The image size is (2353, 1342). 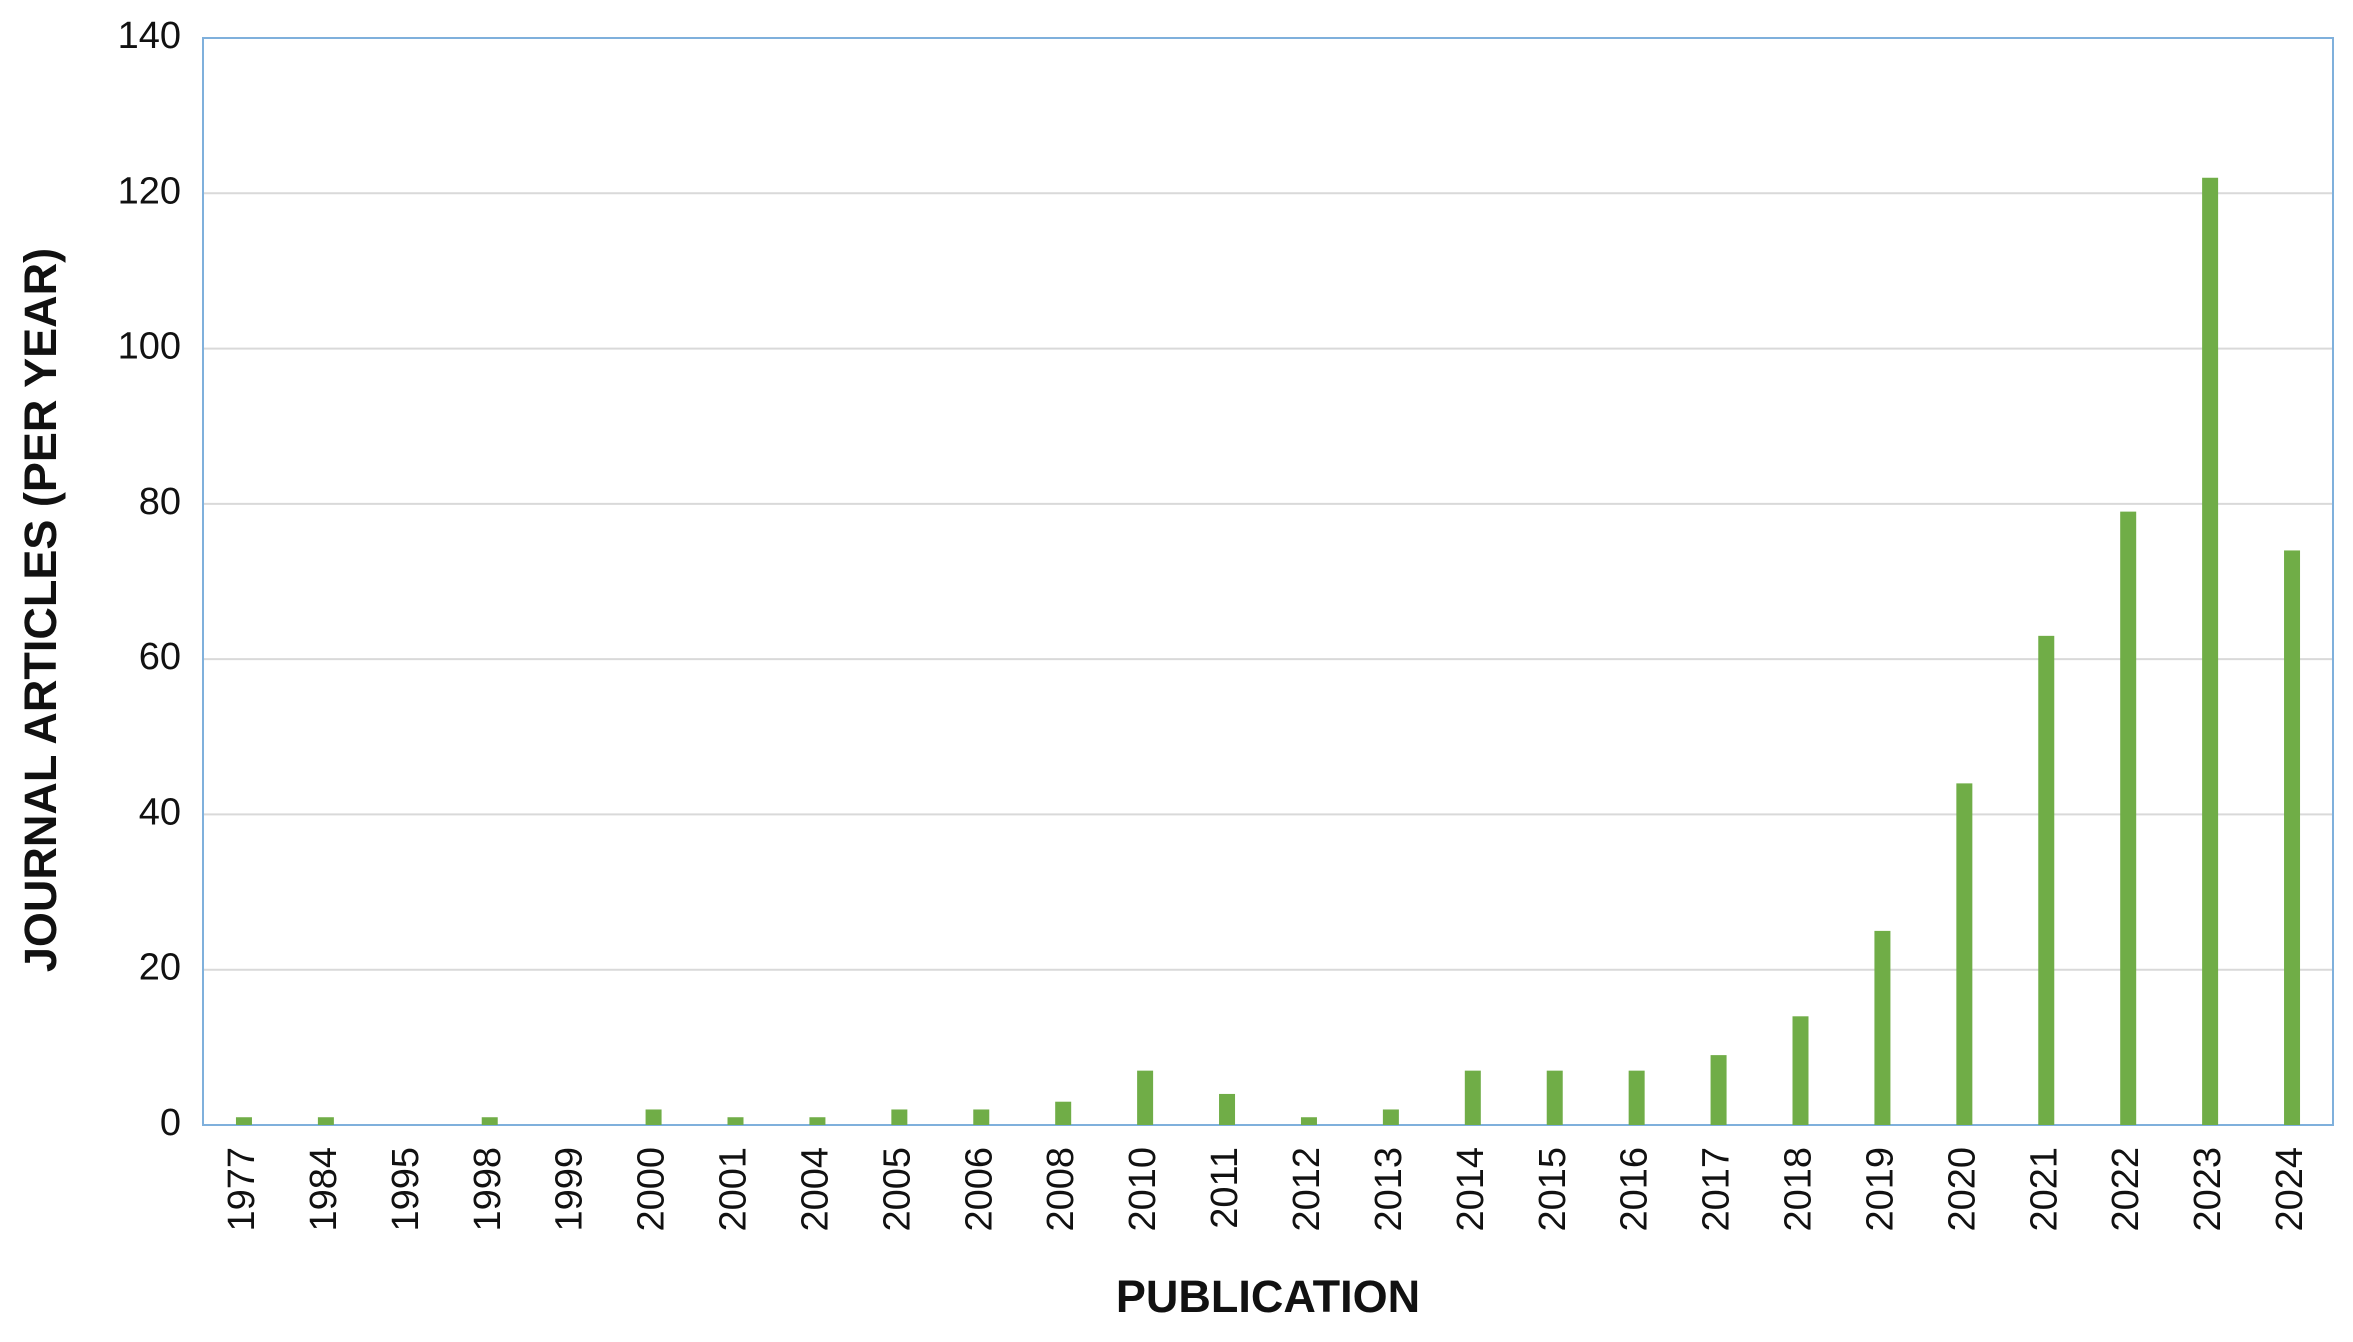 What do you see at coordinates (242, 1189) in the screenshot?
I see `x-tick-label: 1977` at bounding box center [242, 1189].